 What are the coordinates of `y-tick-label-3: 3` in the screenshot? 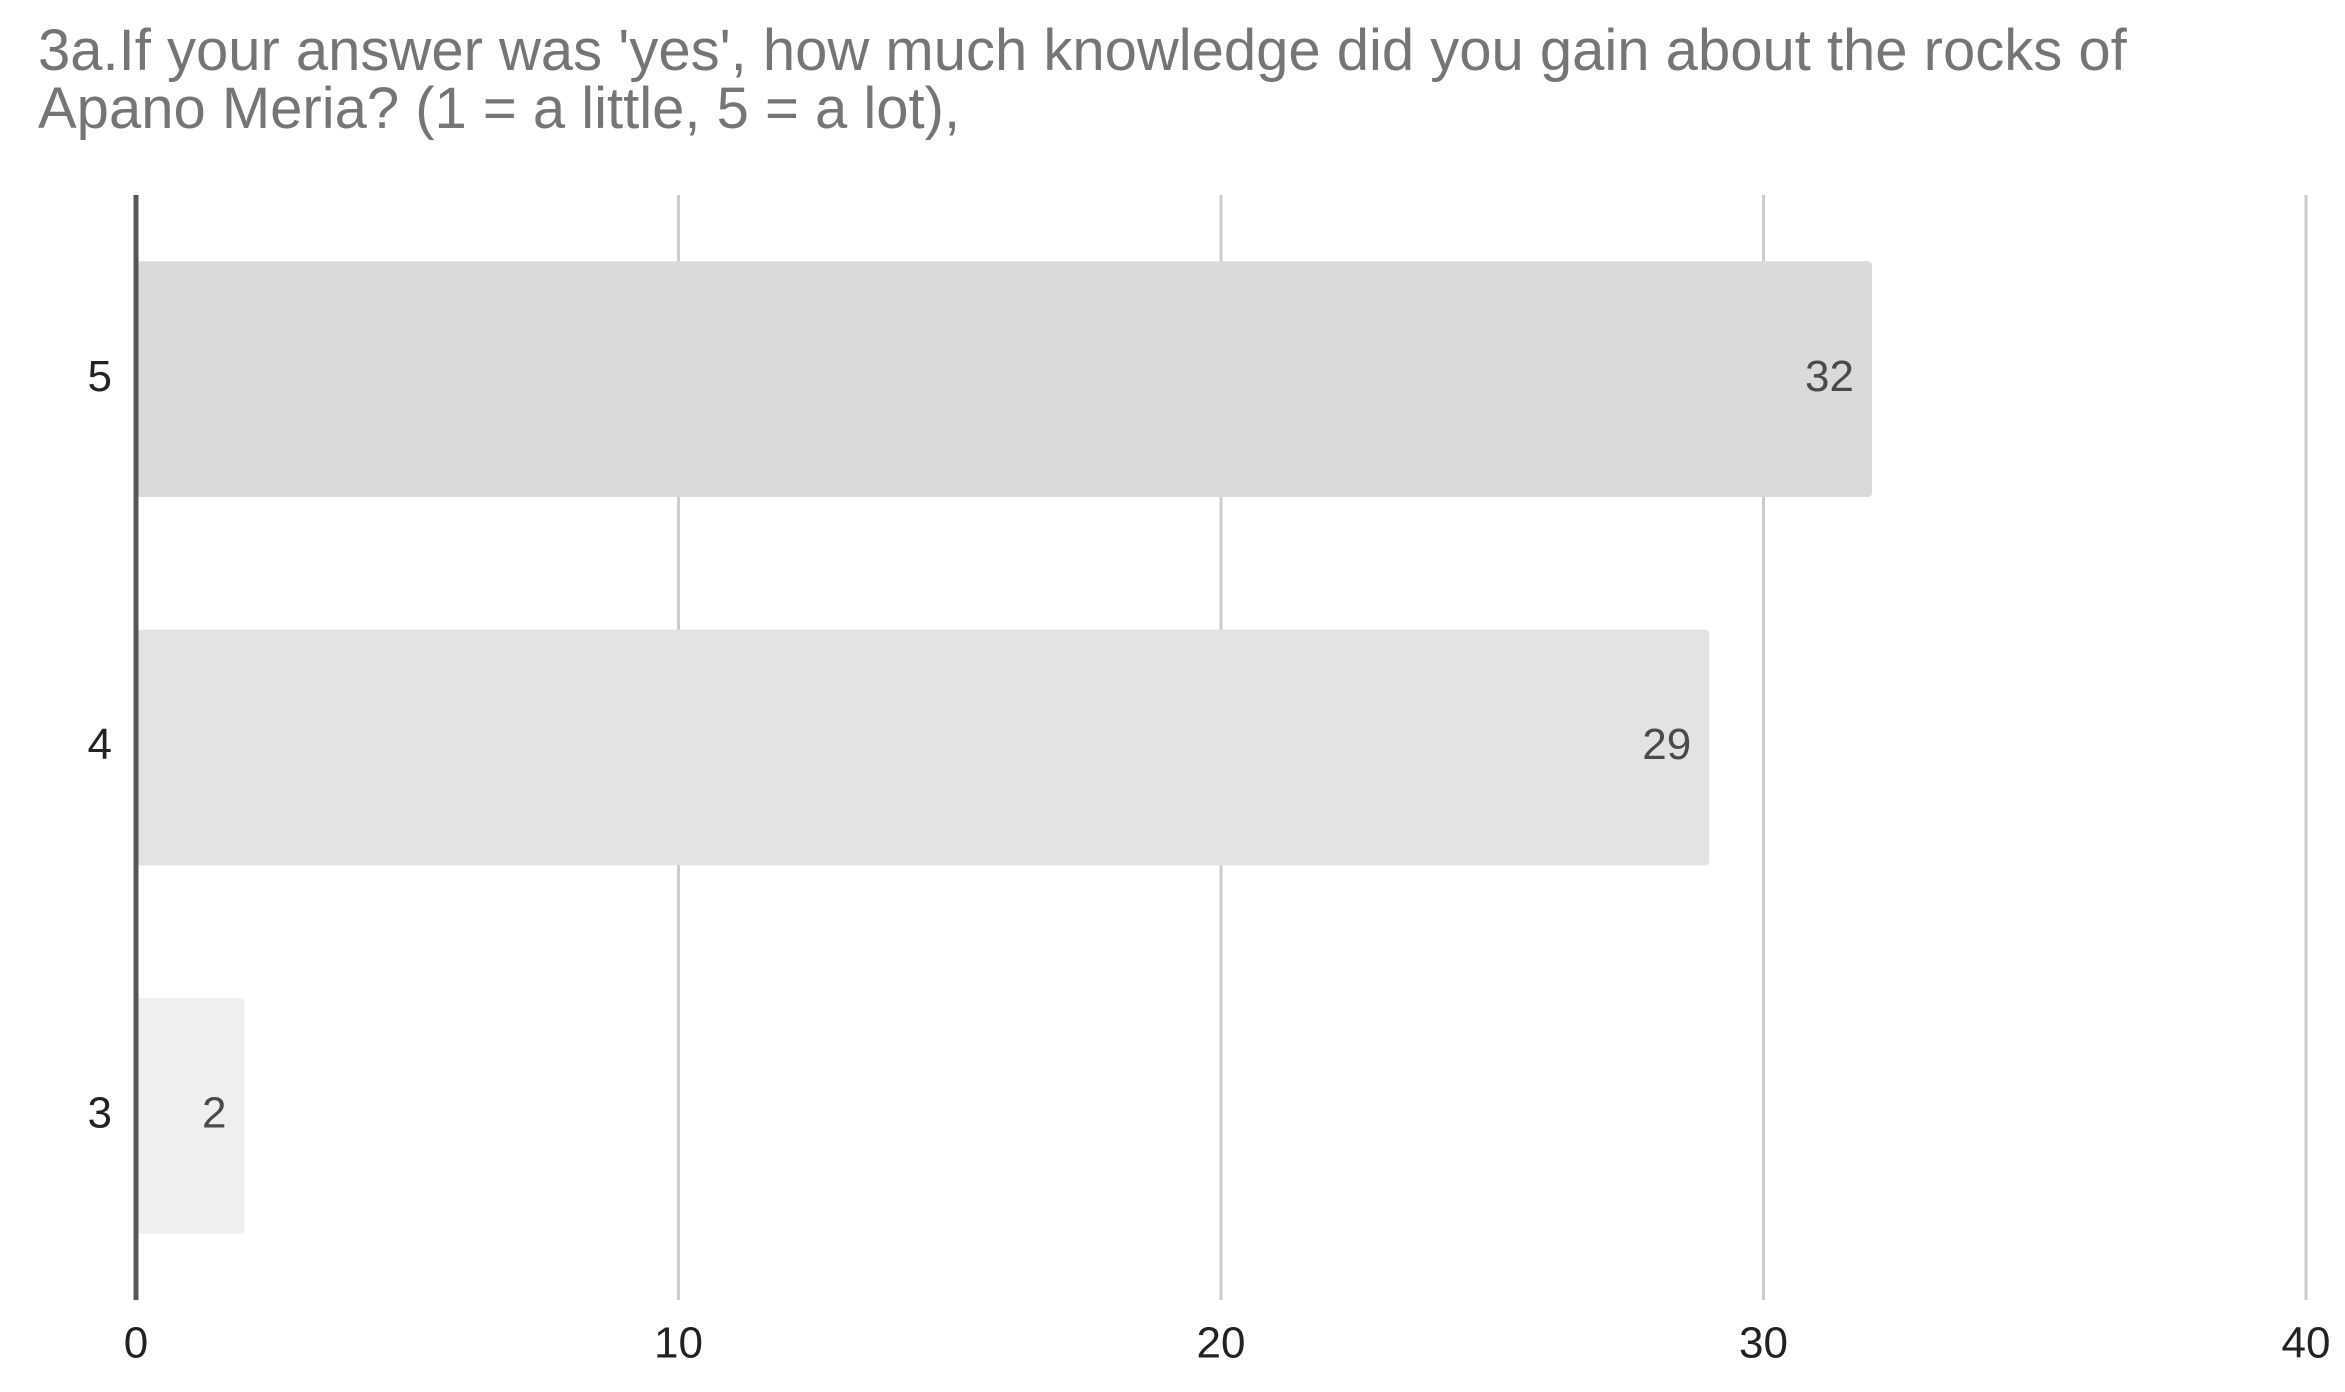 It's located at (100, 1112).